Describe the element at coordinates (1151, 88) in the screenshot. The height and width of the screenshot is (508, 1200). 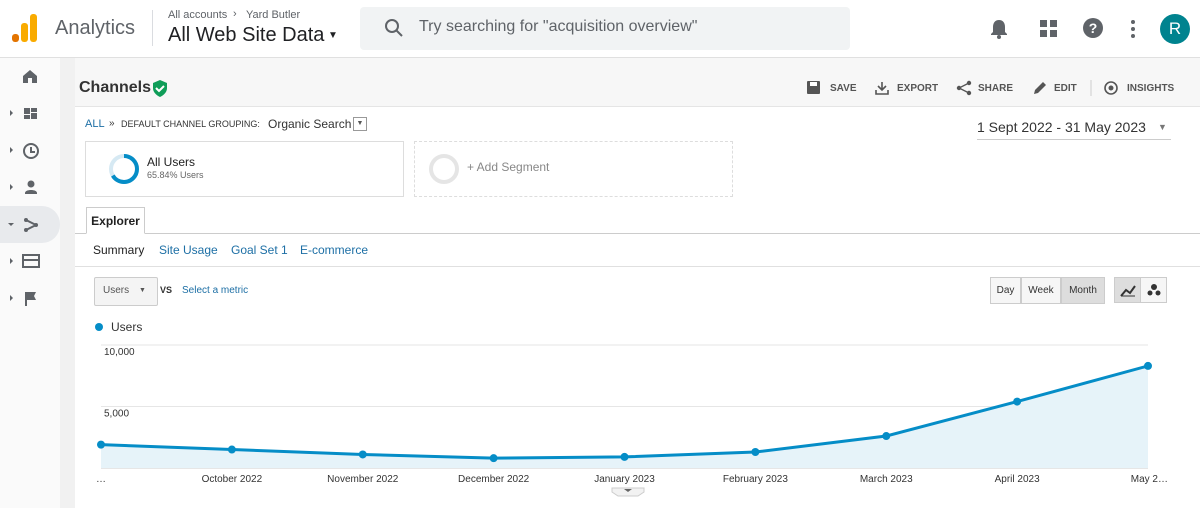
I see `action-button: INSIGHTS` at that location.